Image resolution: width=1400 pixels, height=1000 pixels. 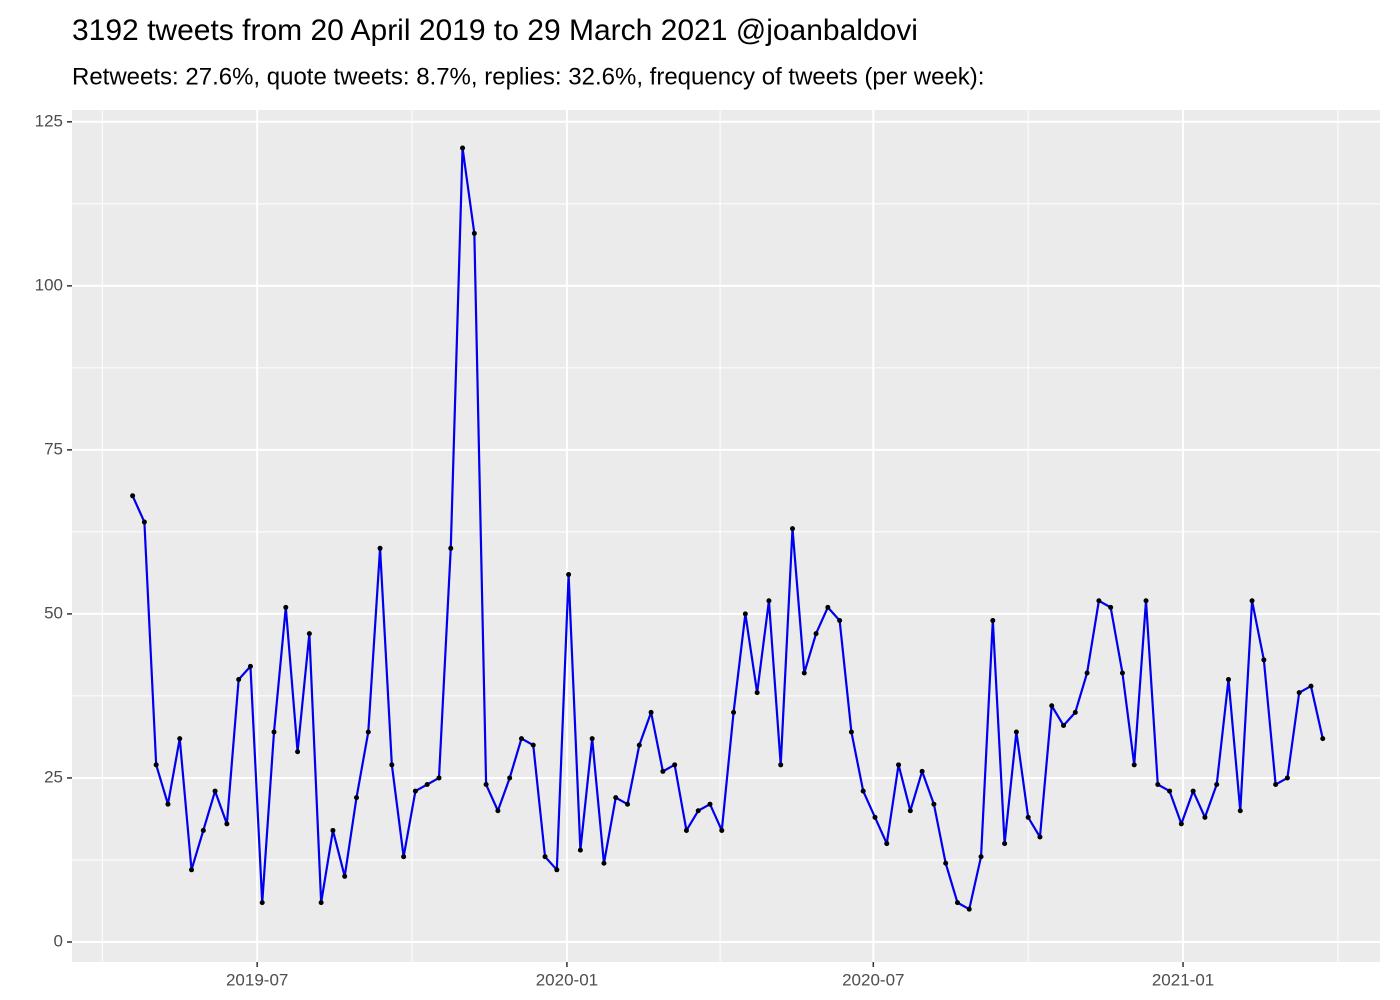 What do you see at coordinates (567, 979) in the screenshot?
I see `x-tick-label: 2020-01` at bounding box center [567, 979].